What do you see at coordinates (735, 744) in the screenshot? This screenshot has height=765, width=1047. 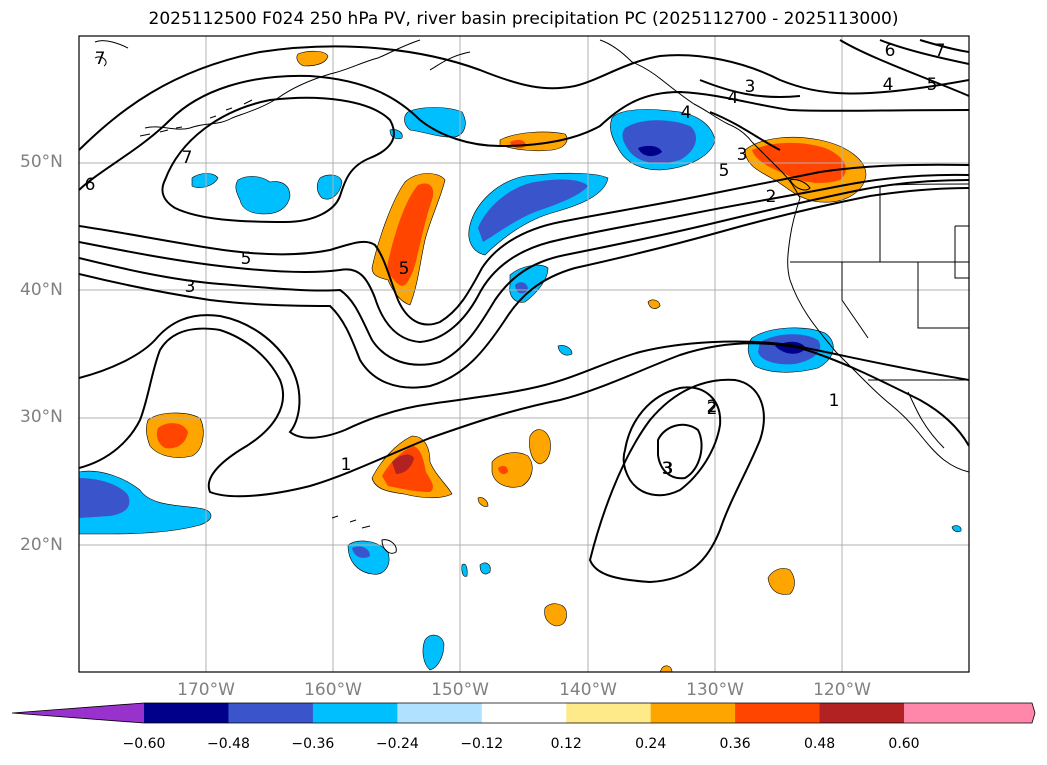 I see `colorbar-tick-label: 0.36` at bounding box center [735, 744].